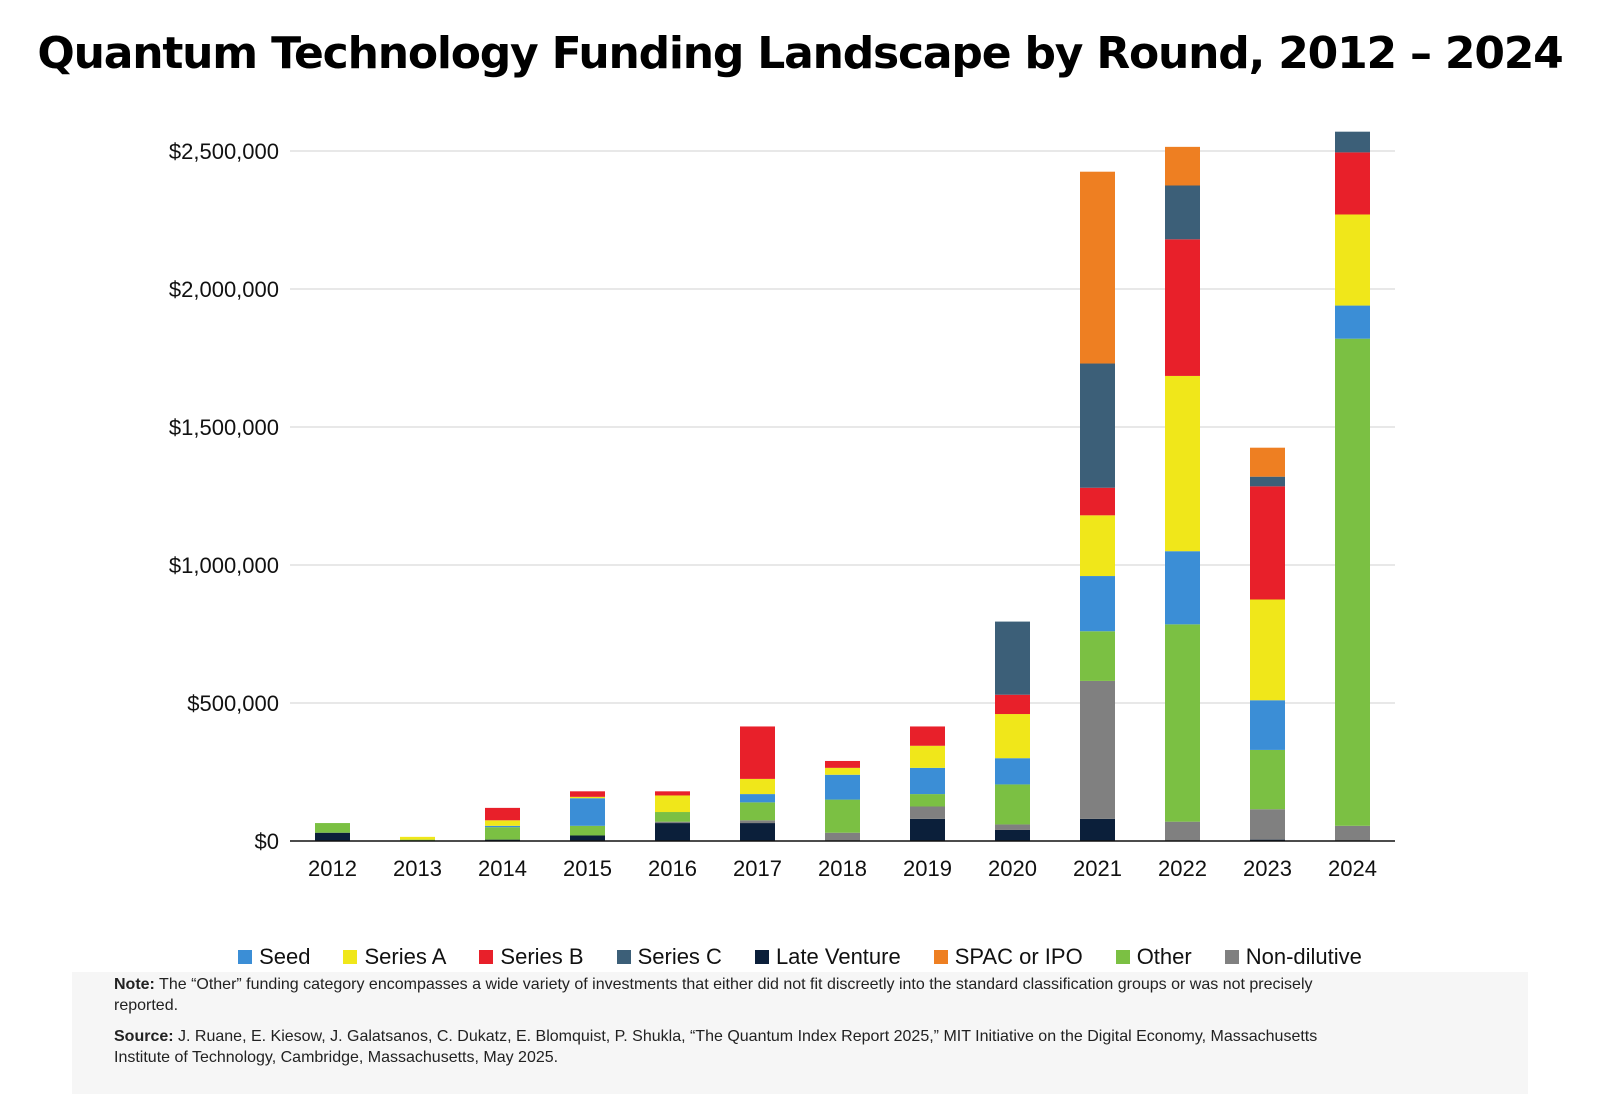  I want to click on bar-segment-other-2022, so click(1182, 723).